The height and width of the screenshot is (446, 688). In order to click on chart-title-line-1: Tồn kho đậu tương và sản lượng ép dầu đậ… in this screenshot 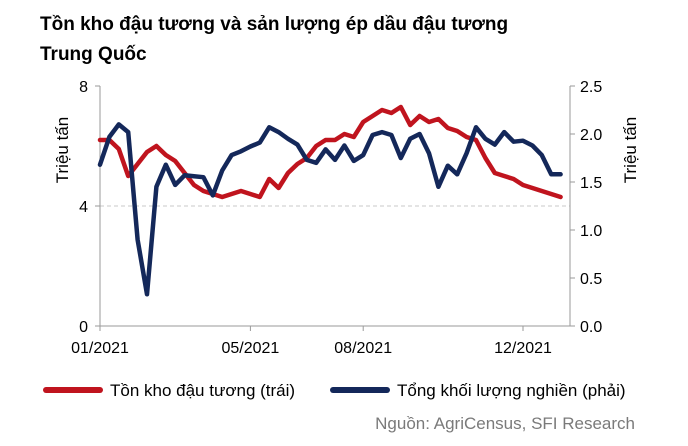, I will do `click(274, 24)`.